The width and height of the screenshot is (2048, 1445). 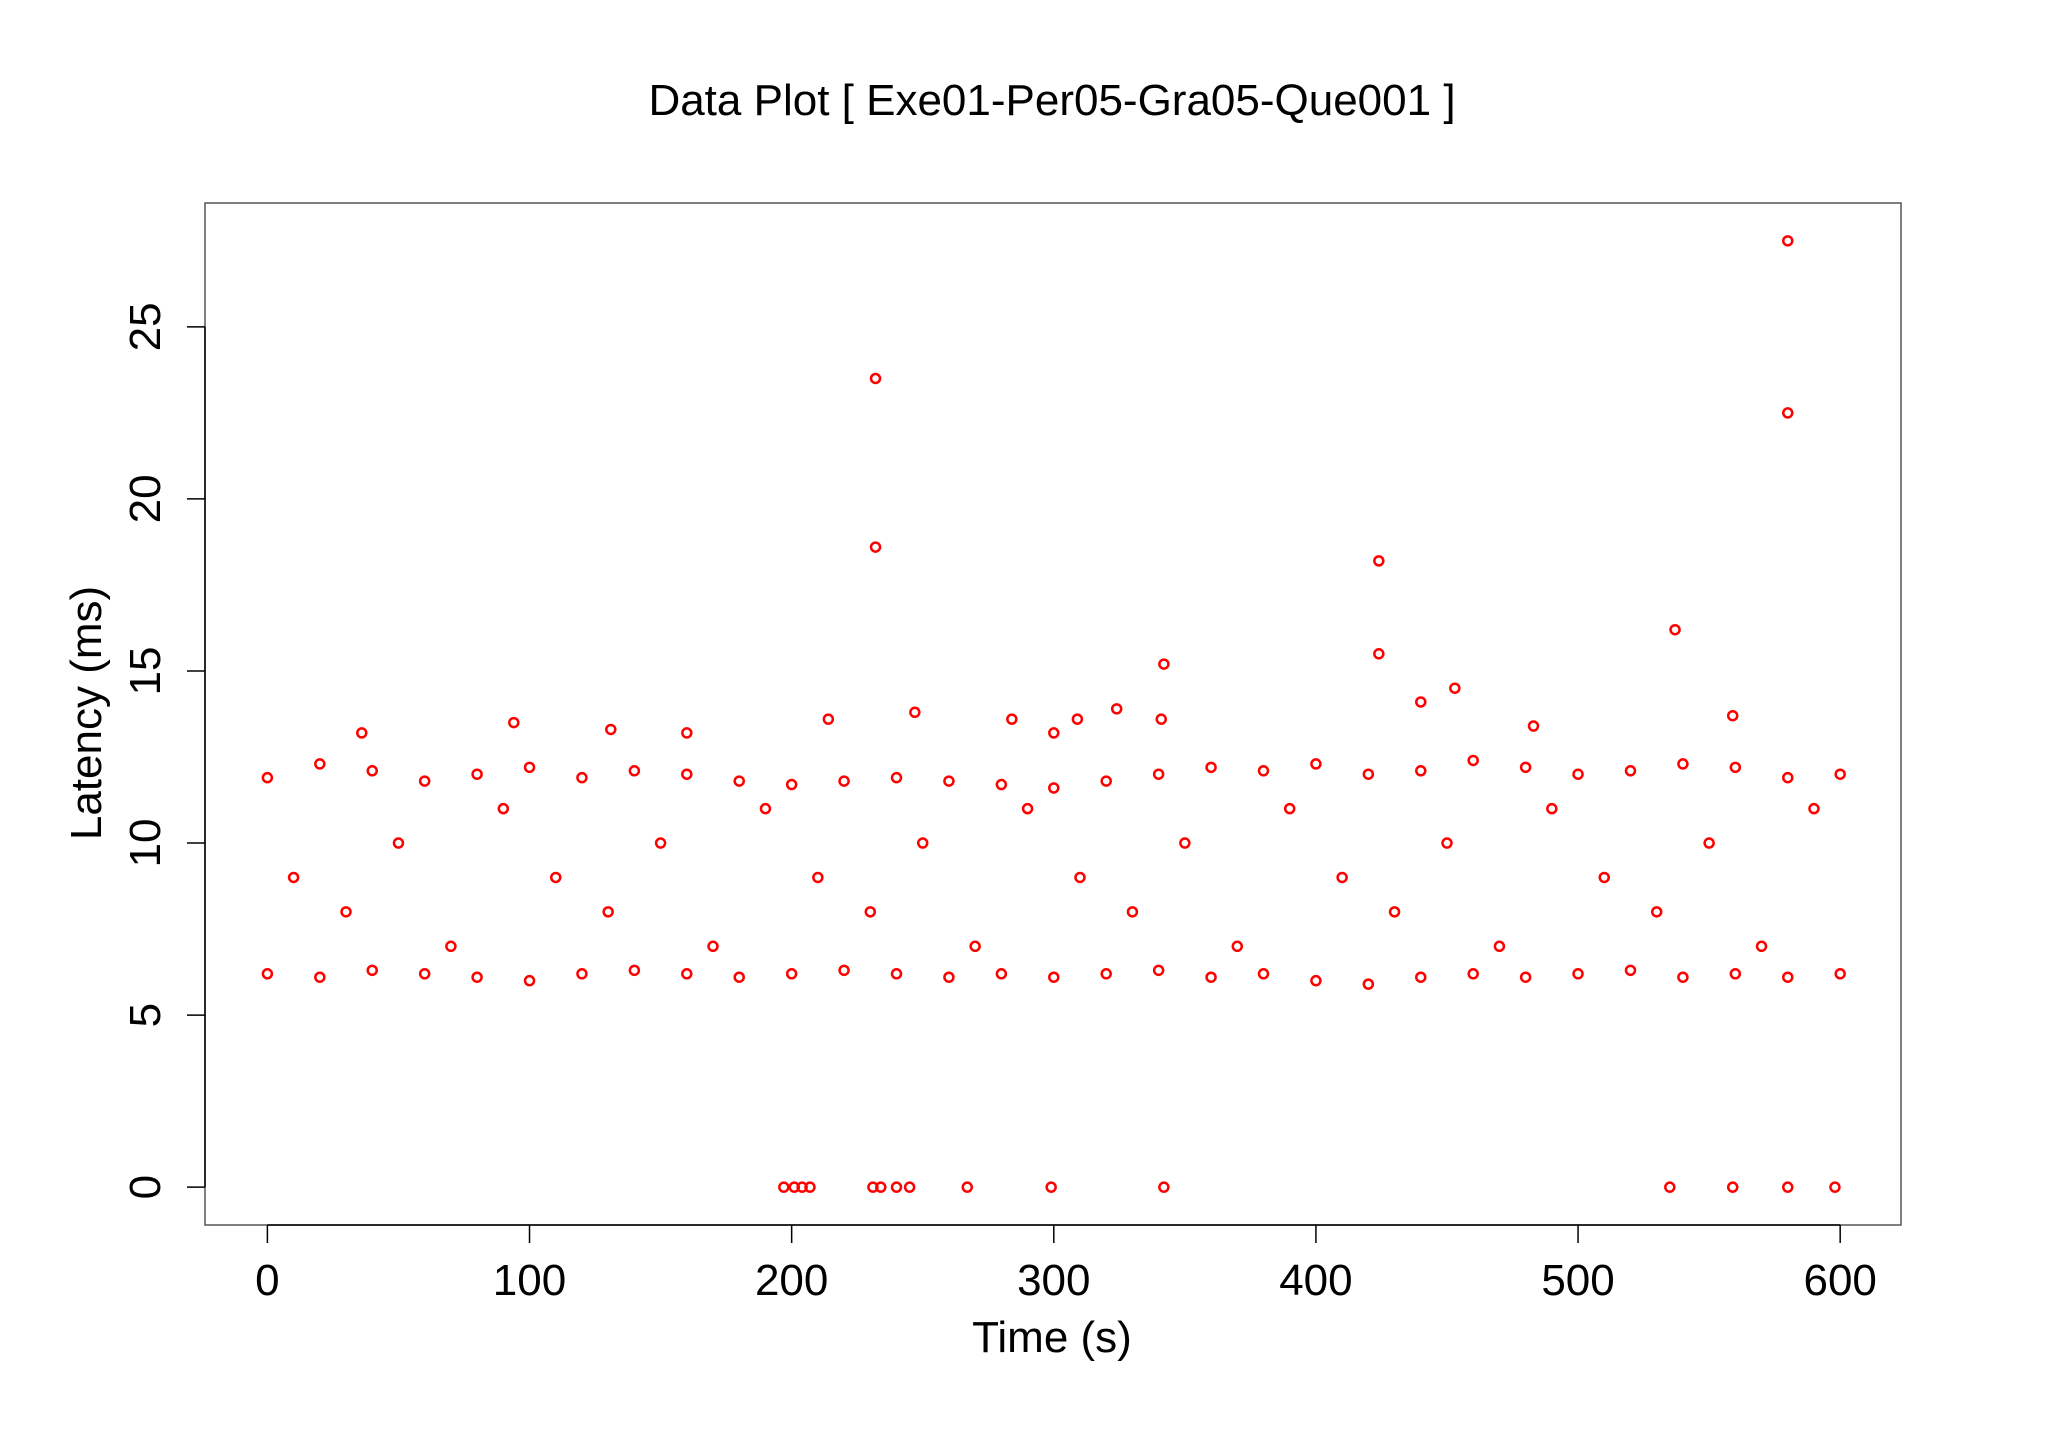 What do you see at coordinates (145, 326) in the screenshot?
I see `y-tick-label: 25` at bounding box center [145, 326].